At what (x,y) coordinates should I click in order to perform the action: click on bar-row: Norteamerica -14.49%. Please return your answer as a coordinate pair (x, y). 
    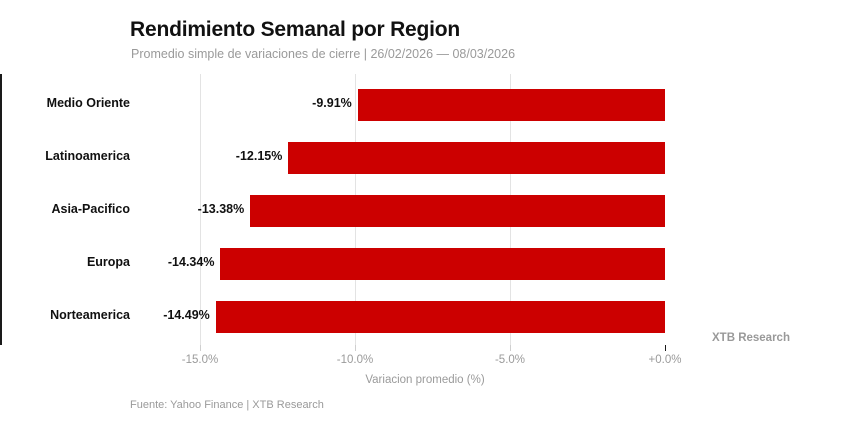
    Looking at the image, I should click on (425, 317).